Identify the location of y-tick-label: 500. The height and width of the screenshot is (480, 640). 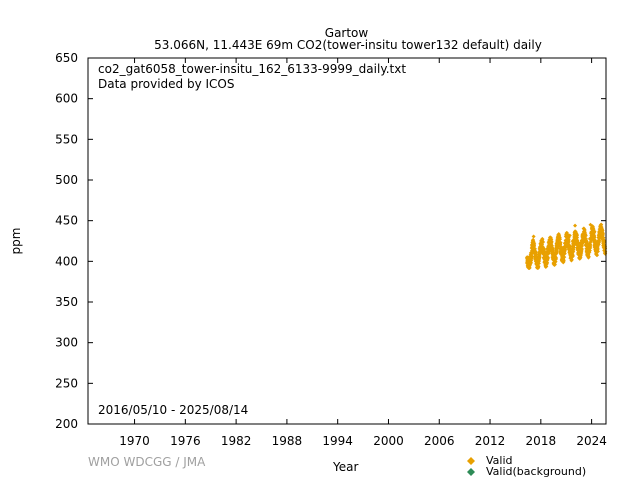
(66, 180).